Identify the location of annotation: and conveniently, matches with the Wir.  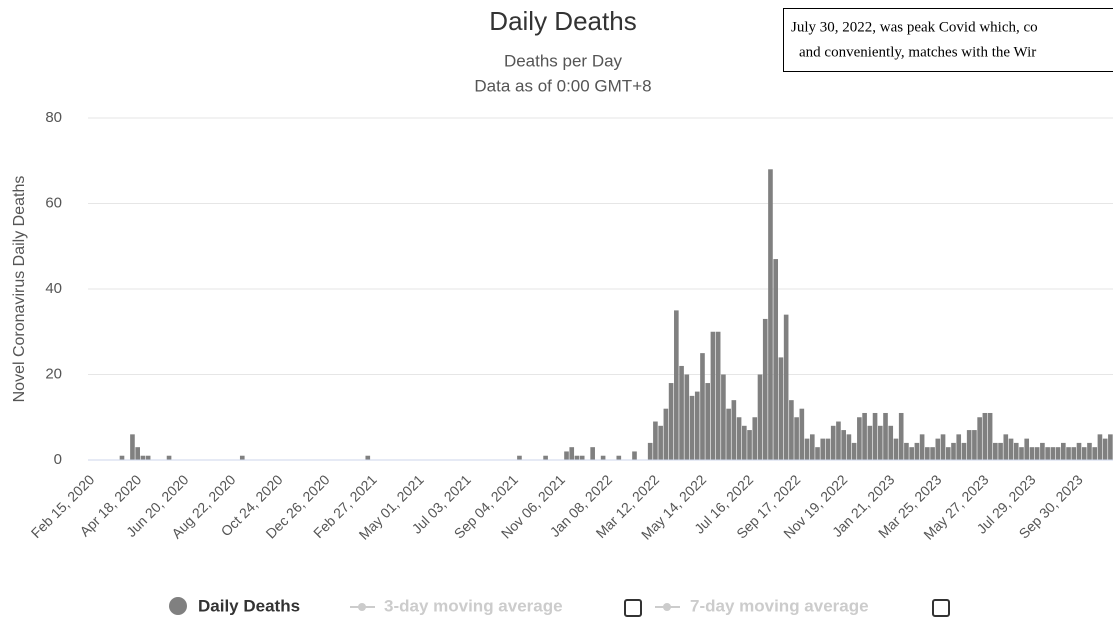
(917, 52).